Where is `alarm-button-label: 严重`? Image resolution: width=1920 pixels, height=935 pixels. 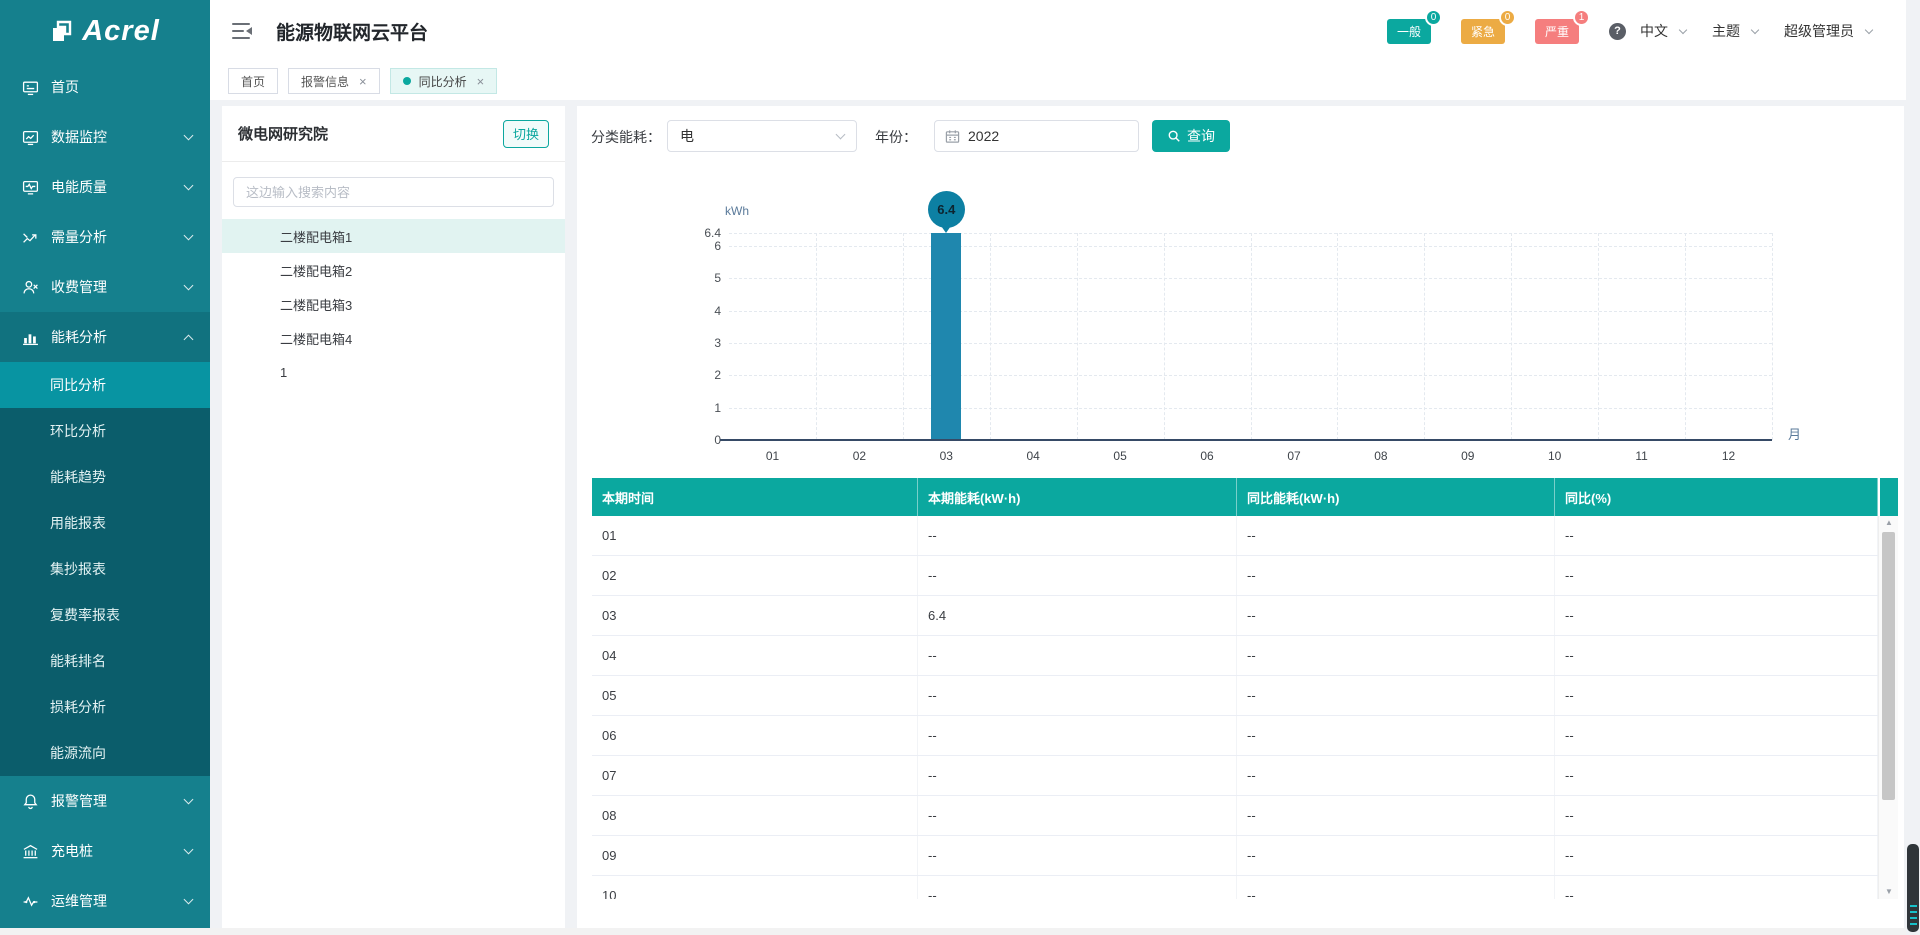
alarm-button-label: 严重 is located at coordinates (1556, 31).